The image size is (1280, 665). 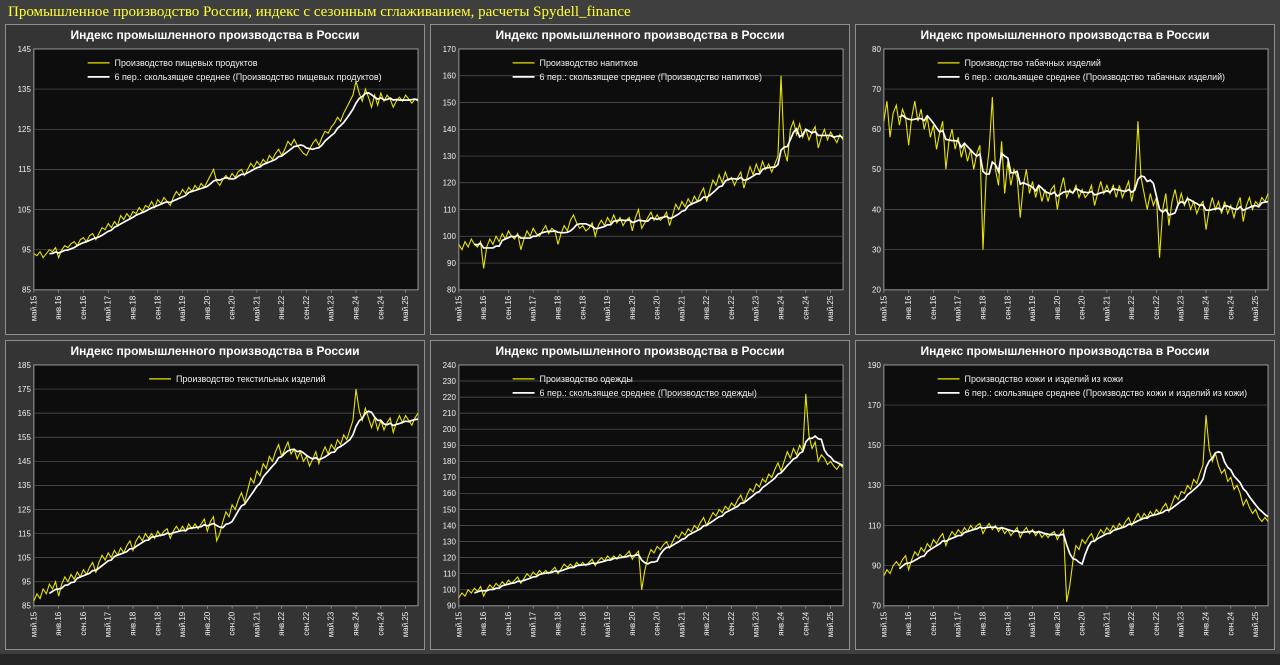 I want to click on y-tick-label: 145, so click(x=25, y=461).